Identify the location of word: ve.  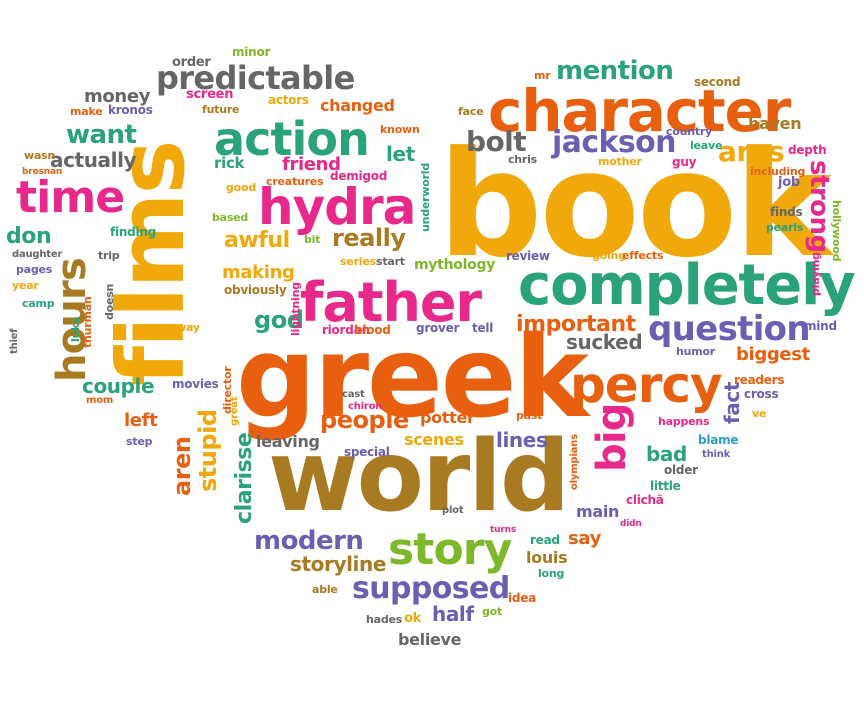
(759, 413).